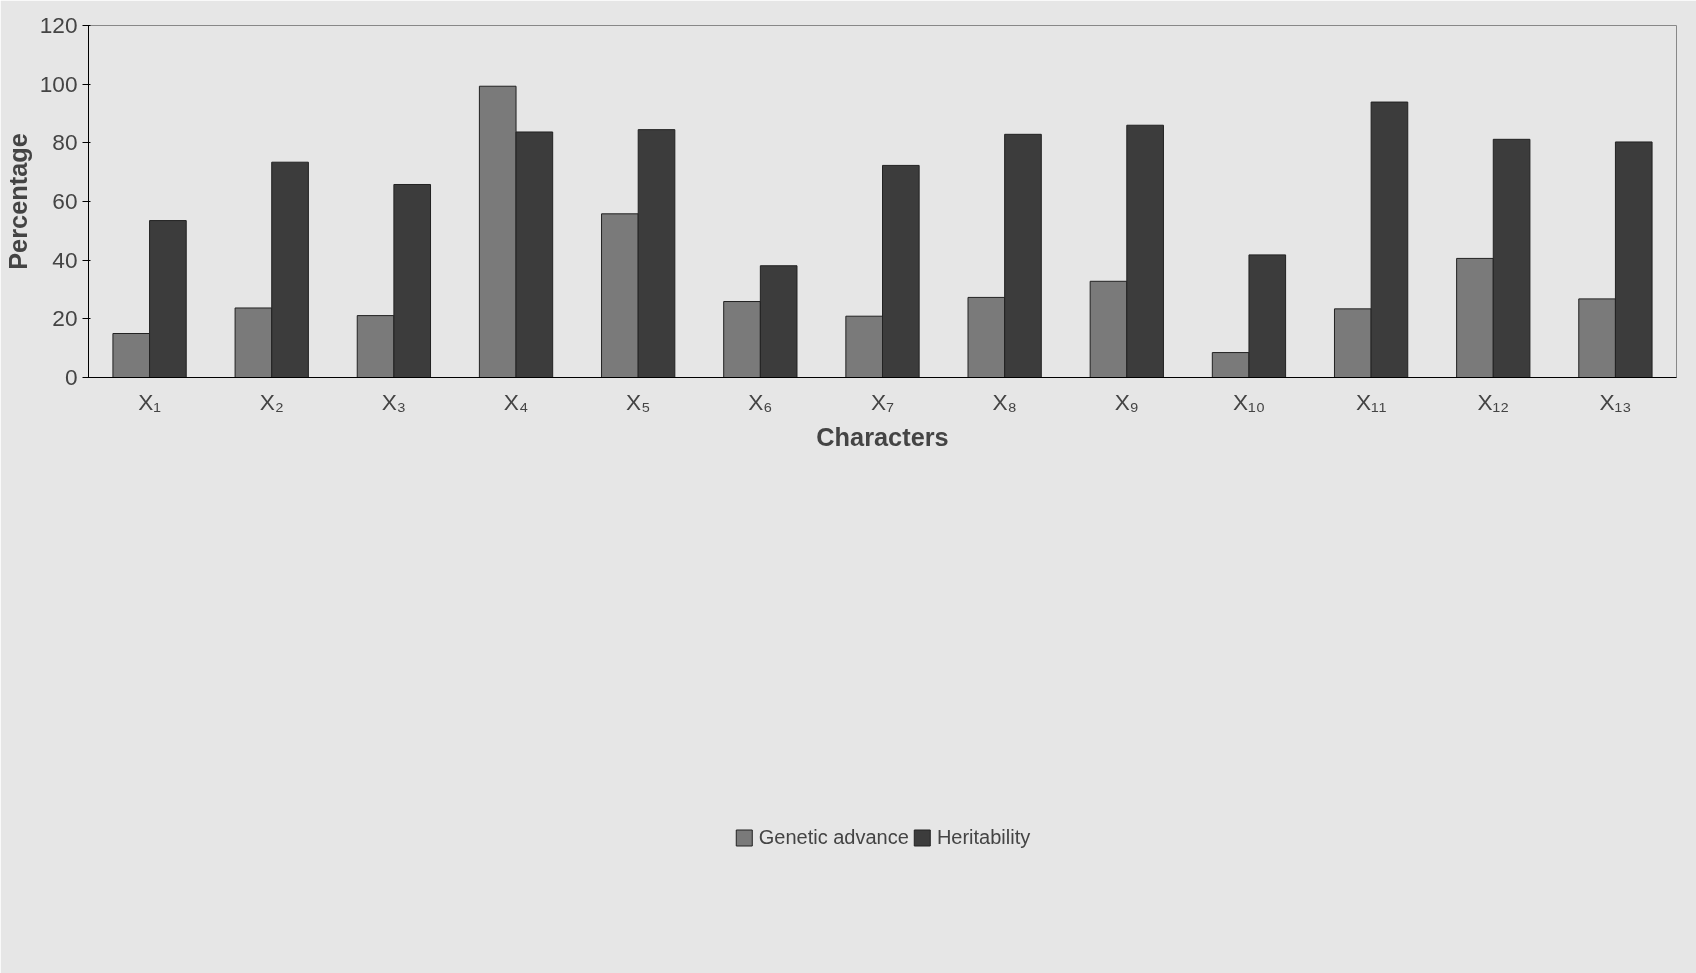 This screenshot has width=1696, height=973. Describe the element at coordinates (17, 201) in the screenshot. I see `y-axis-title: Percentage` at that location.